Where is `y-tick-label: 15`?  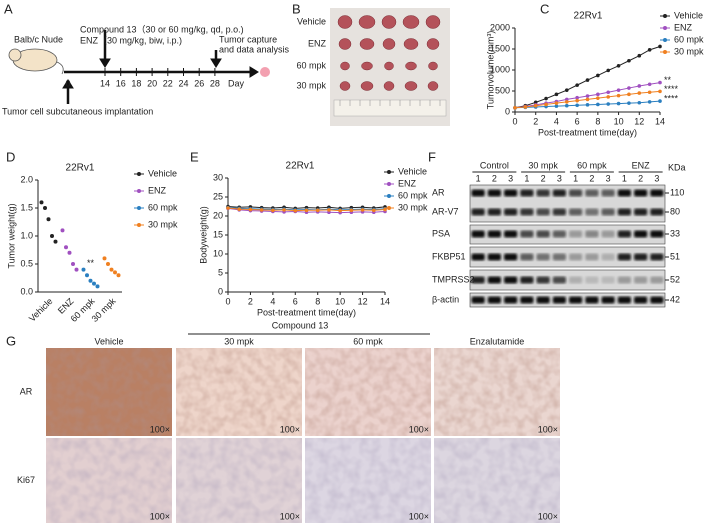
y-tick-label: 15 is located at coordinates (218, 234).